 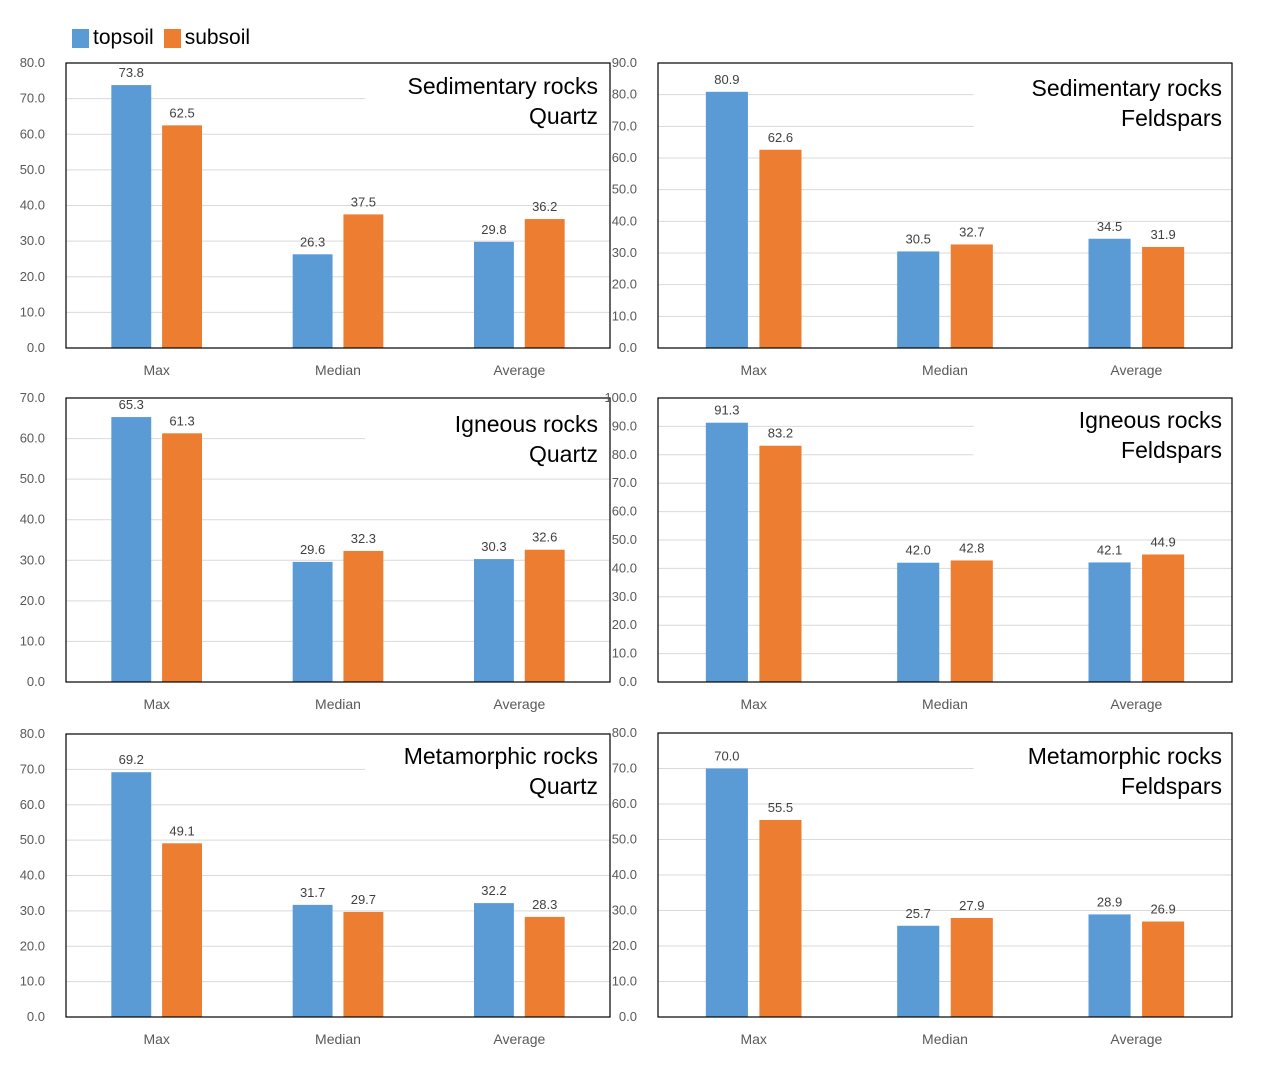 What do you see at coordinates (544, 206) in the screenshot?
I see `data-label-subsoil-average: 36.2` at bounding box center [544, 206].